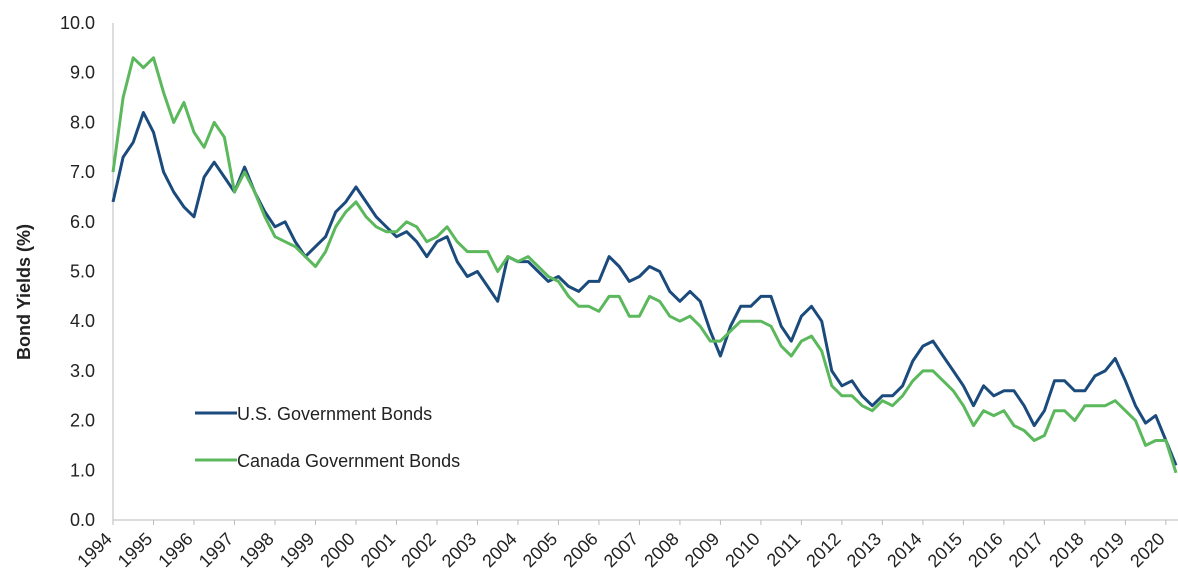 This screenshot has width=1178, height=581. I want to click on y-tick-label: 2.0, so click(82, 421).